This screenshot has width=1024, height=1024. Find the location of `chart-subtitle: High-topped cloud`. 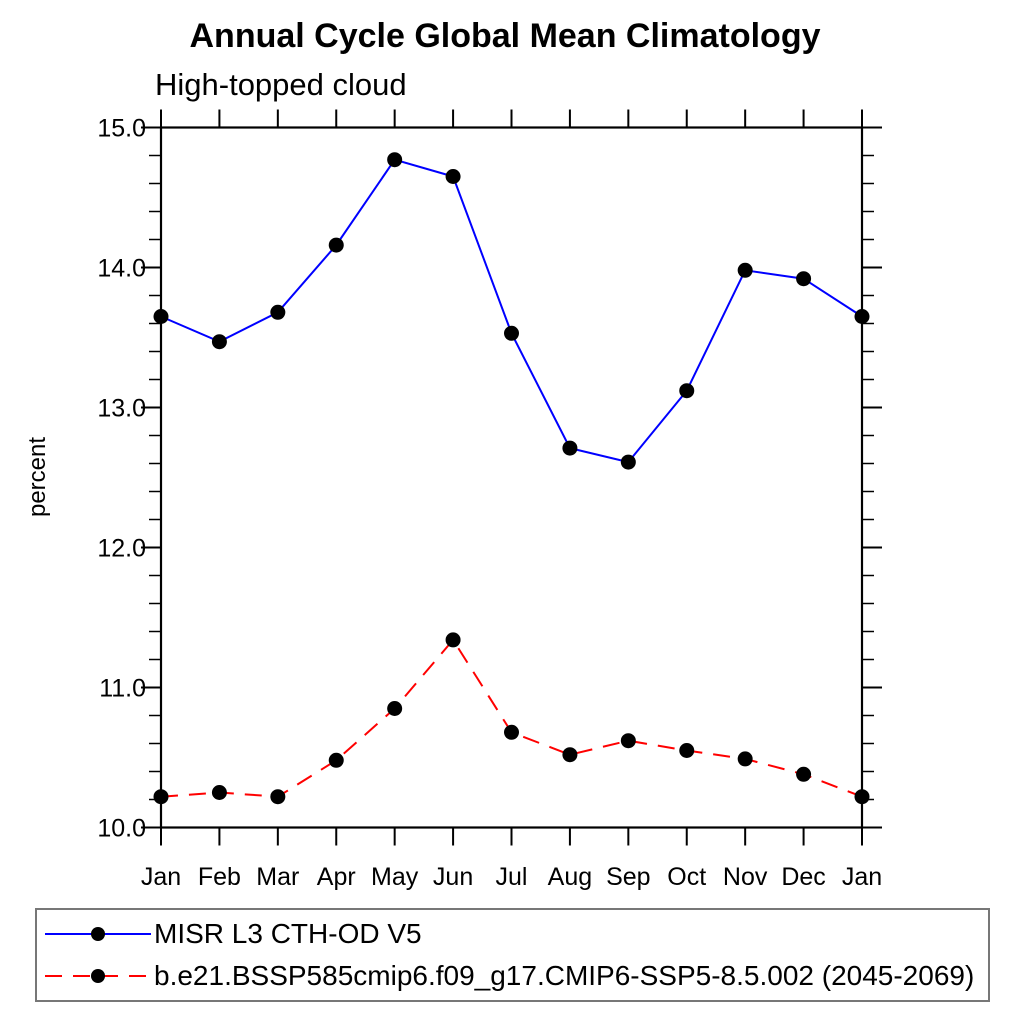

chart-subtitle: High-topped cloud is located at coordinates (281, 84).